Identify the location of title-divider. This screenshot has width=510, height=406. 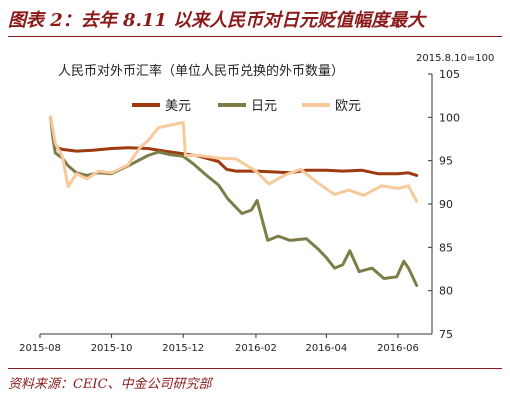
(255, 36).